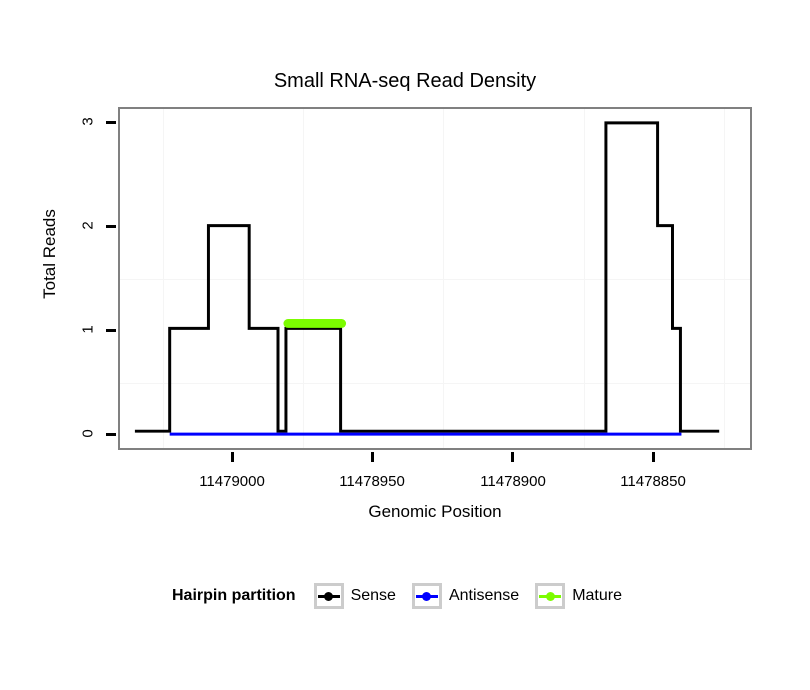 The height and width of the screenshot is (690, 810). I want to click on legend: Hairpin partition Sense Antisense Mature, so click(405, 596).